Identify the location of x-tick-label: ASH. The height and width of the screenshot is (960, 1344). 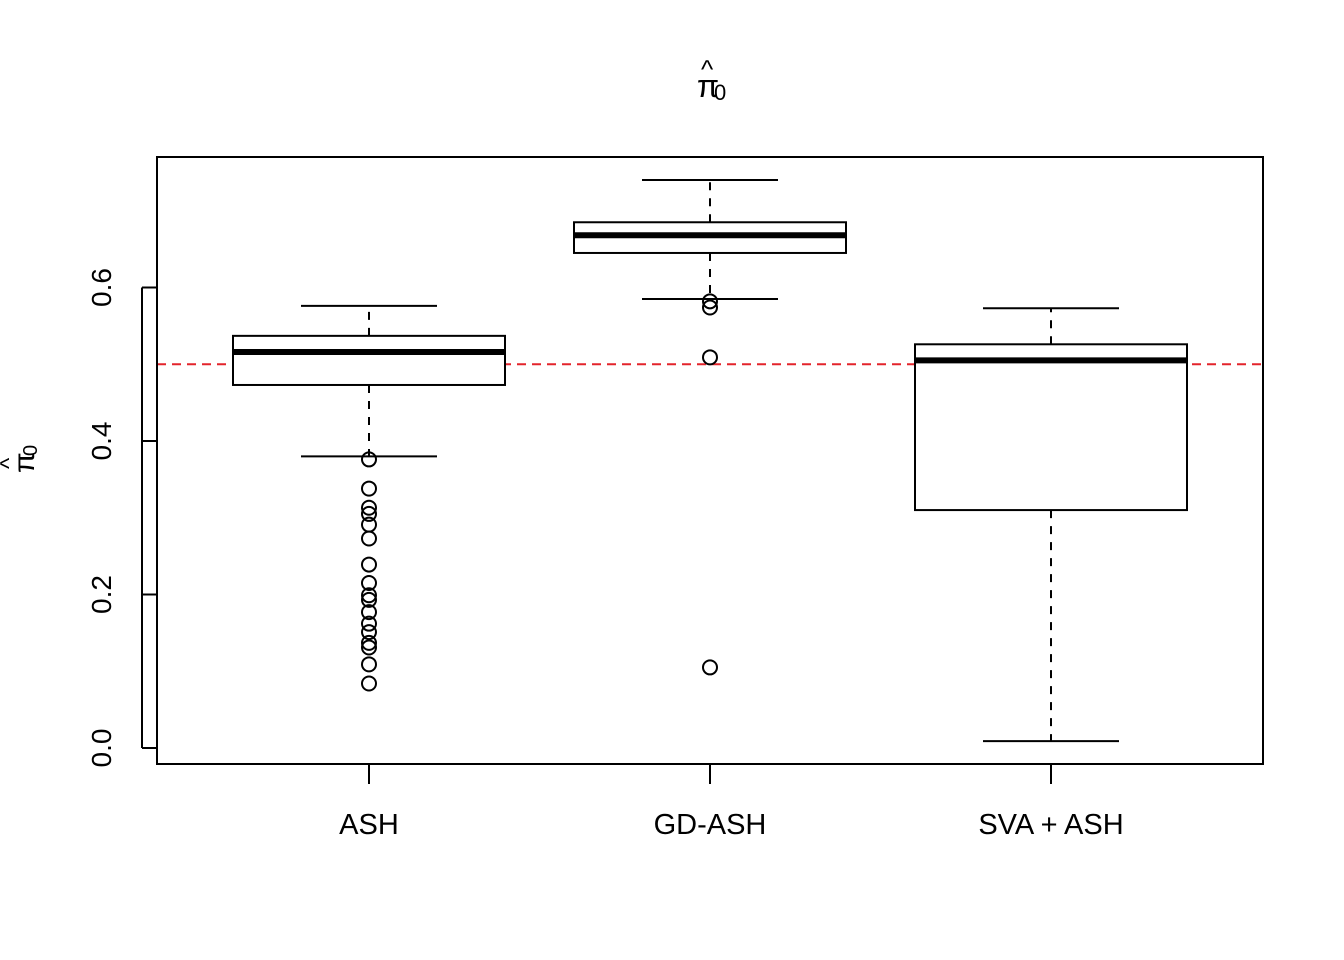
(369, 825).